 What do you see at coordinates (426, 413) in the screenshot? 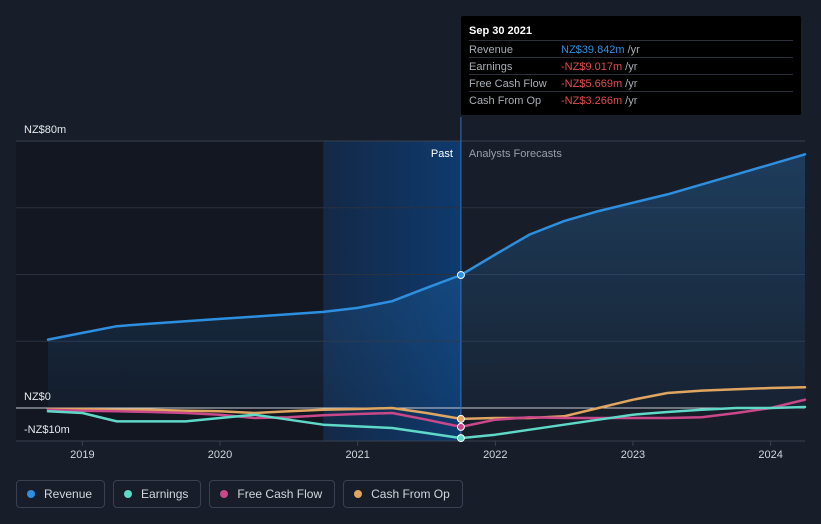
I see `free-cash-flow-line` at bounding box center [426, 413].